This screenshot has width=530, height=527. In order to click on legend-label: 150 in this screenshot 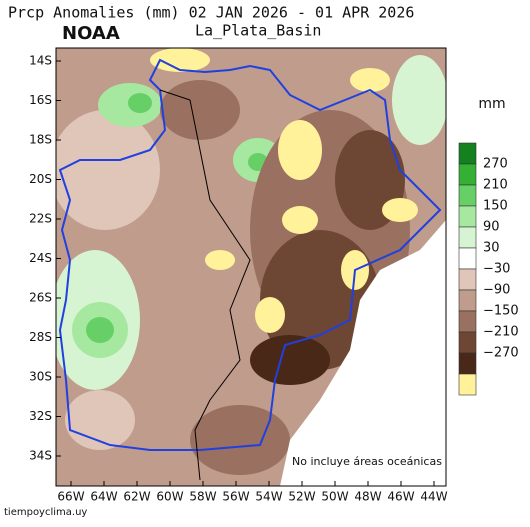, I will do `click(495, 206)`.